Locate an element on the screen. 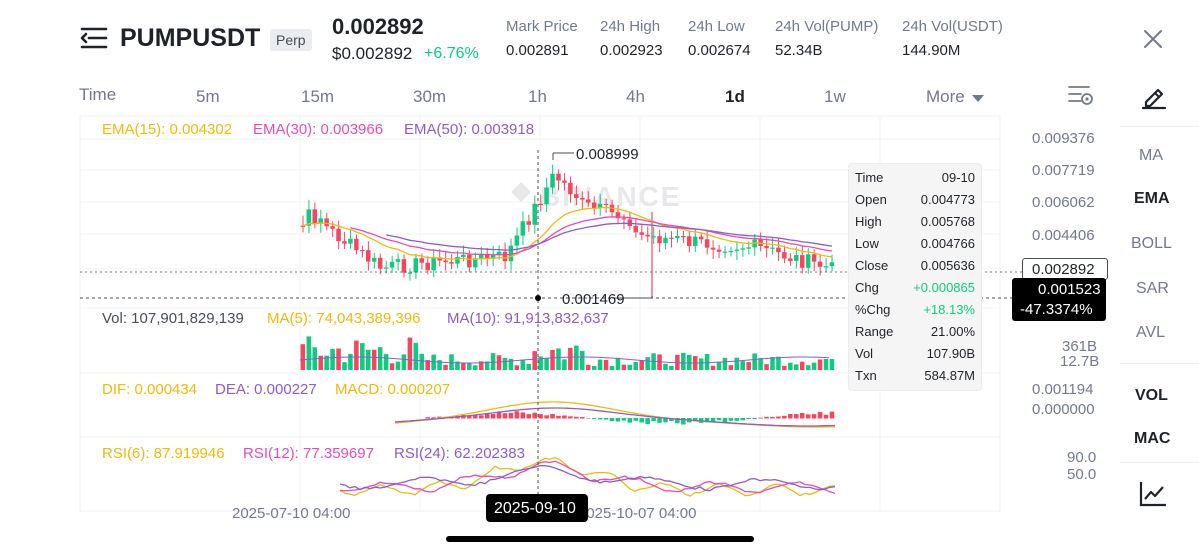 Image resolution: width=1199 pixels, height=554 pixels. draw-tool-icon is located at coordinates (1154, 96).